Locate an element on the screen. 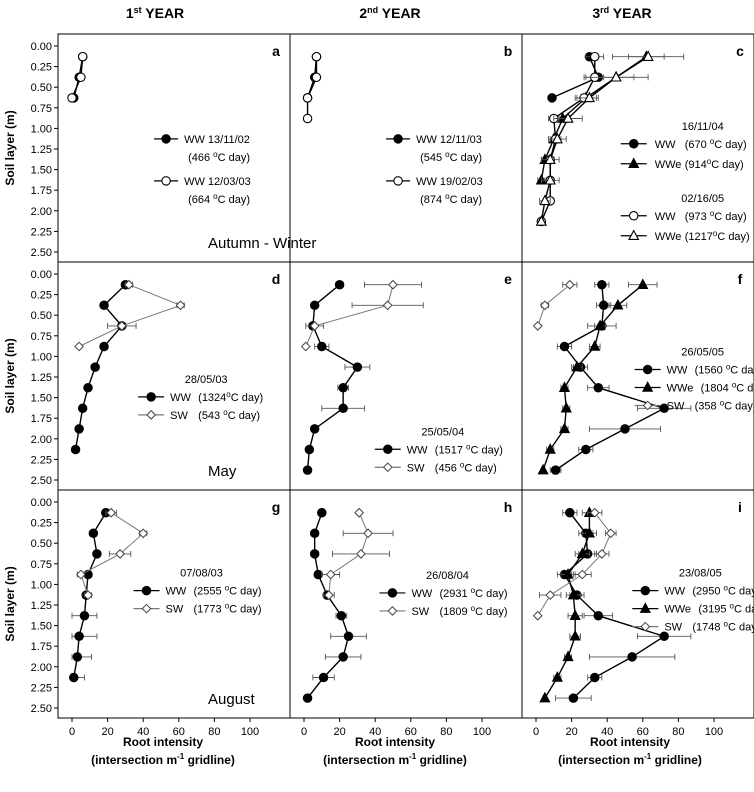  x-tick-label: 40 is located at coordinates (375, 732).